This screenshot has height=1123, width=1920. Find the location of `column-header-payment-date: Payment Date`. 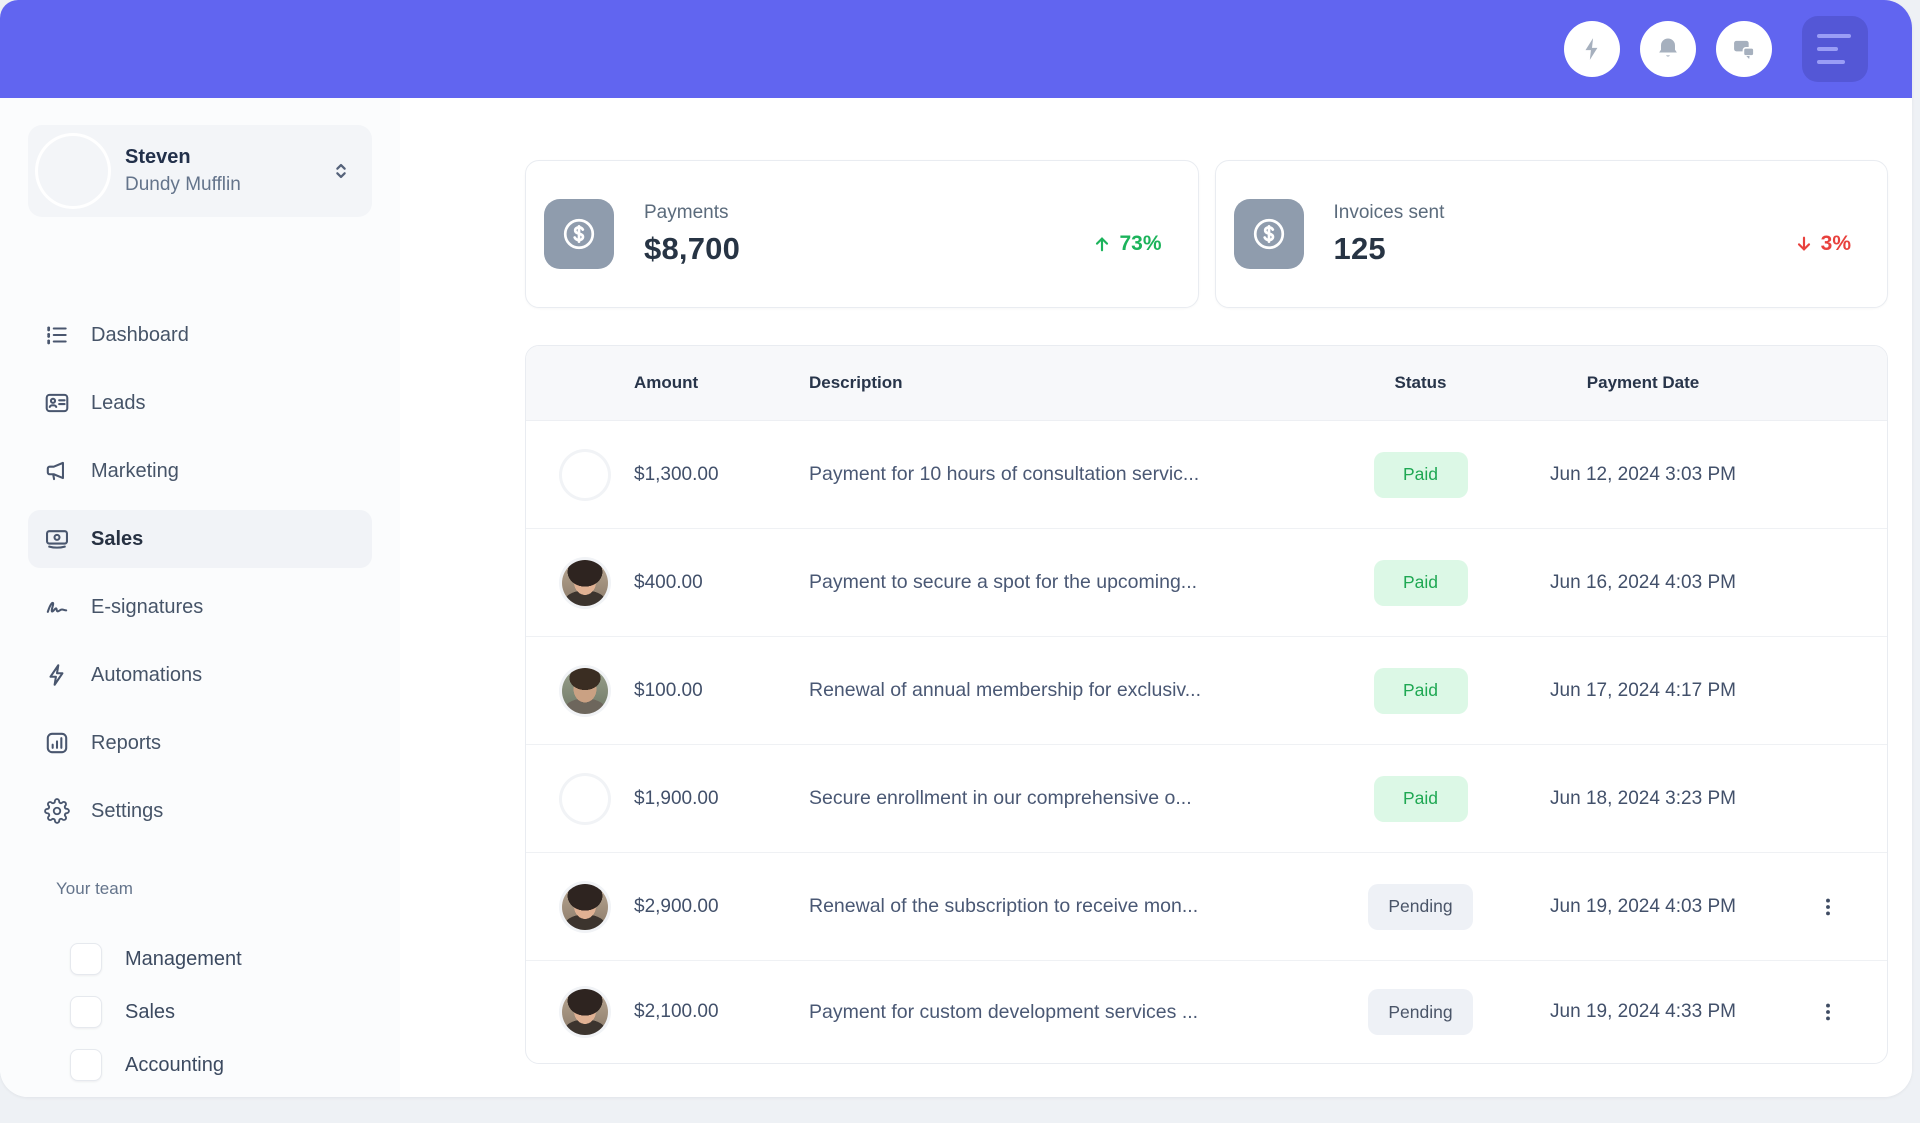

column-header-payment-date: Payment Date is located at coordinates (1643, 382).